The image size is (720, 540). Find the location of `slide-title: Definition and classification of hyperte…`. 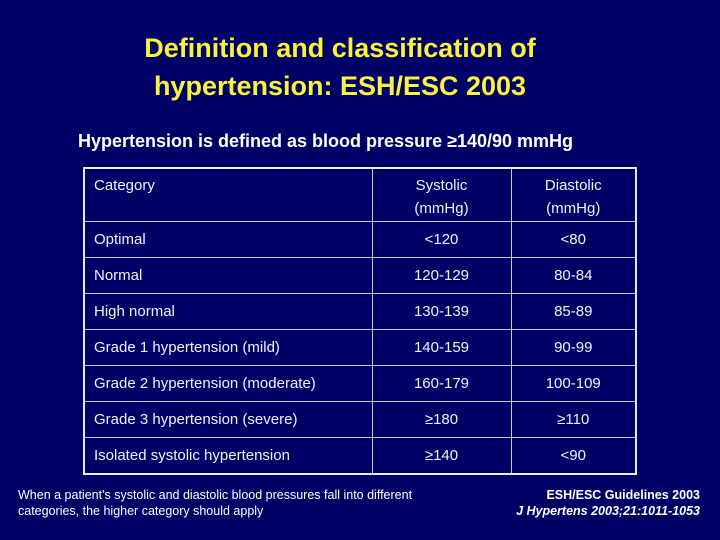

slide-title: Definition and classification of hyperte… is located at coordinates (340, 67).